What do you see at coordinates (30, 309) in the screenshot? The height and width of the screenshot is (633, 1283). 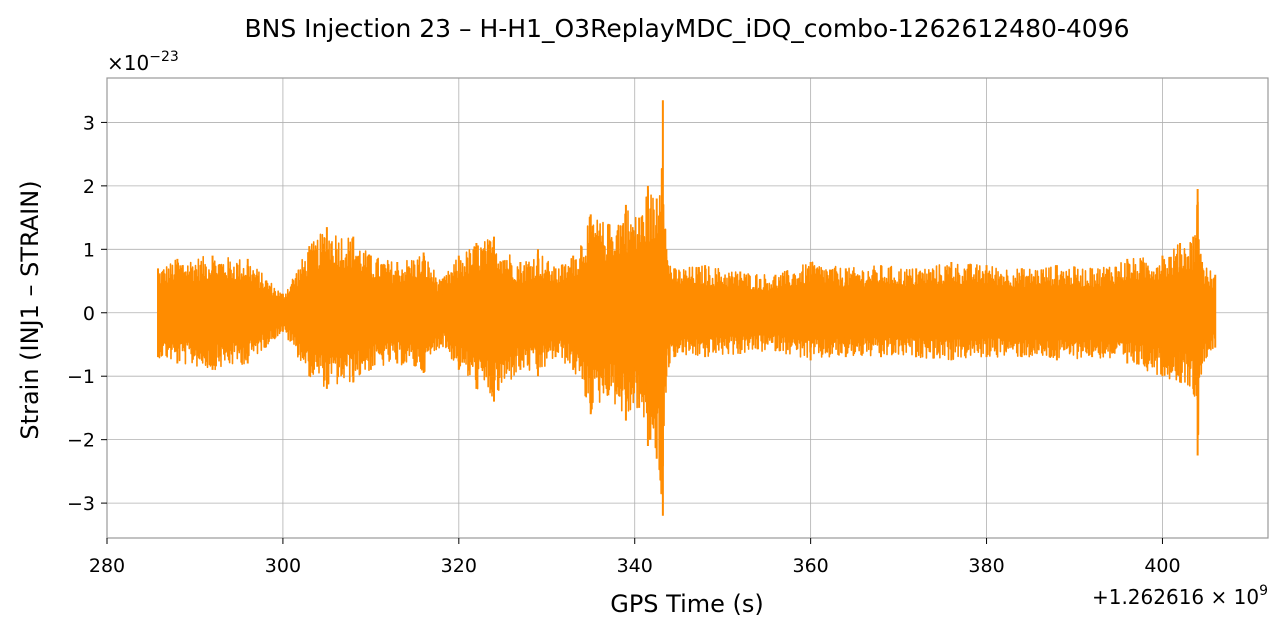 I see `y-axis-label: Strain (INJ1 – STRAIN)` at bounding box center [30, 309].